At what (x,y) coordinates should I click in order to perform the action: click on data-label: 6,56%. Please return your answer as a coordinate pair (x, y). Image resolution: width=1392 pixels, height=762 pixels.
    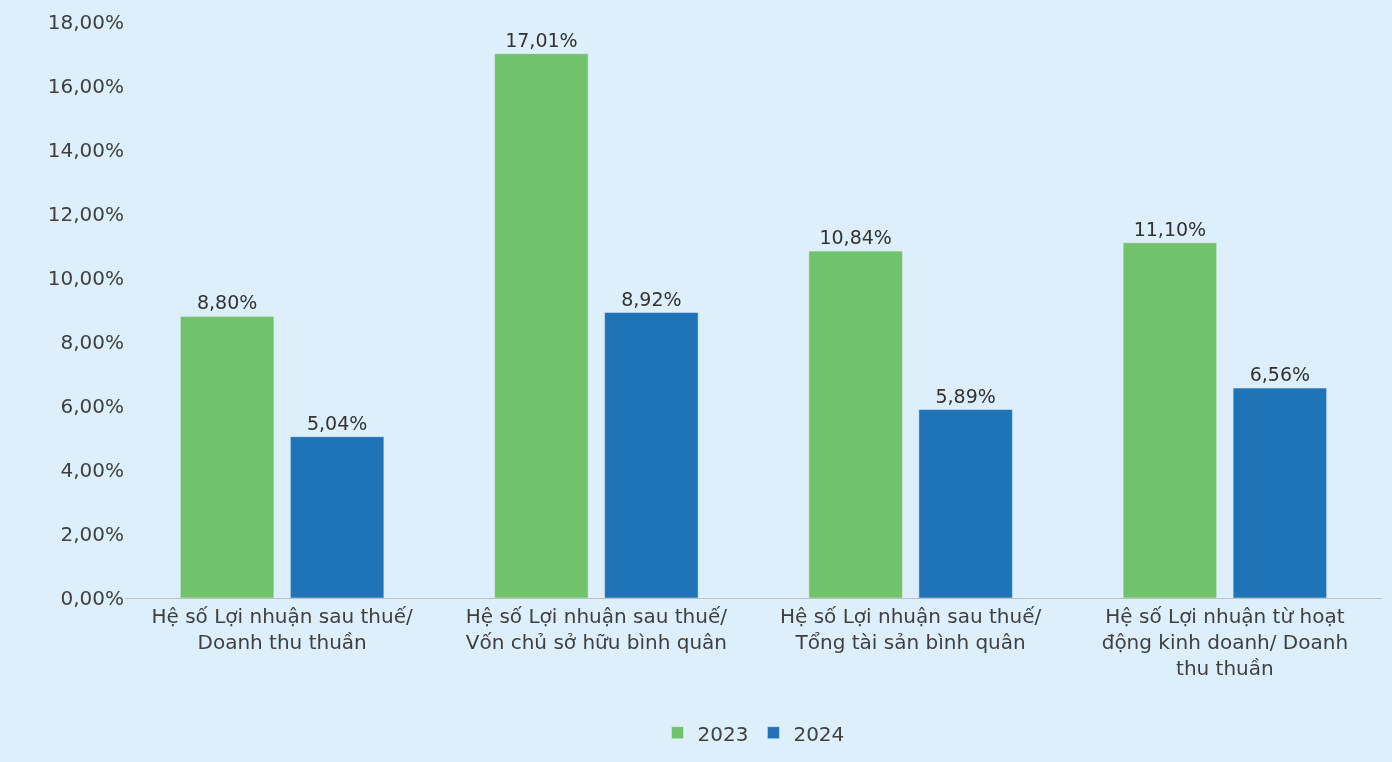
    Looking at the image, I should click on (1280, 374).